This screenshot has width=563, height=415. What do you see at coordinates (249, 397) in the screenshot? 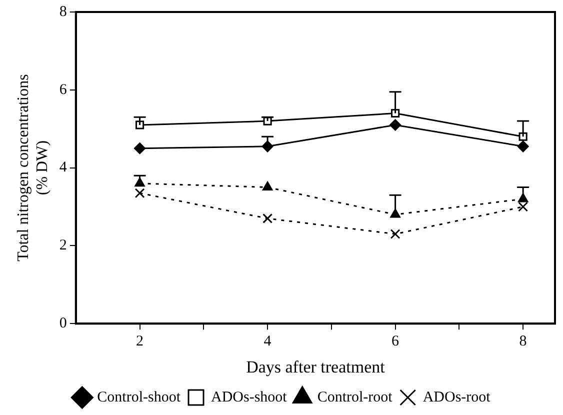
I see `legend-label: ADOs-shoot` at bounding box center [249, 397].